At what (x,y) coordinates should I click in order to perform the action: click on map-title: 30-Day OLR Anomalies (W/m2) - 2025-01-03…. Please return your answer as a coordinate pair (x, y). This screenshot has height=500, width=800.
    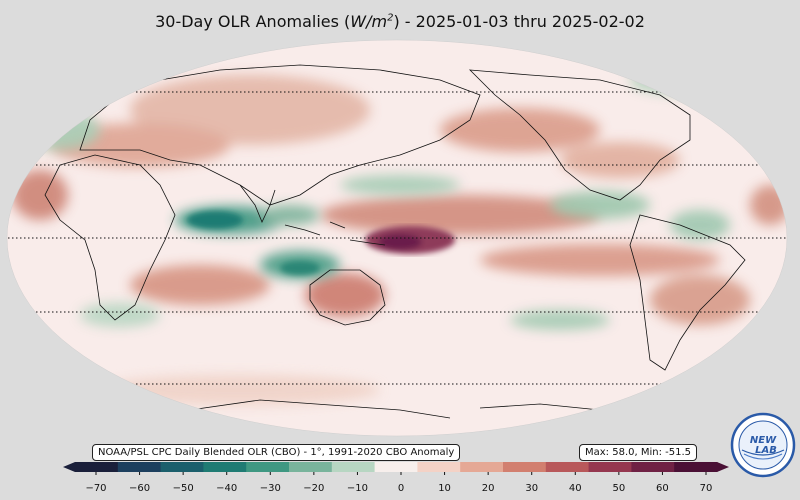
    Looking at the image, I should click on (400, 21).